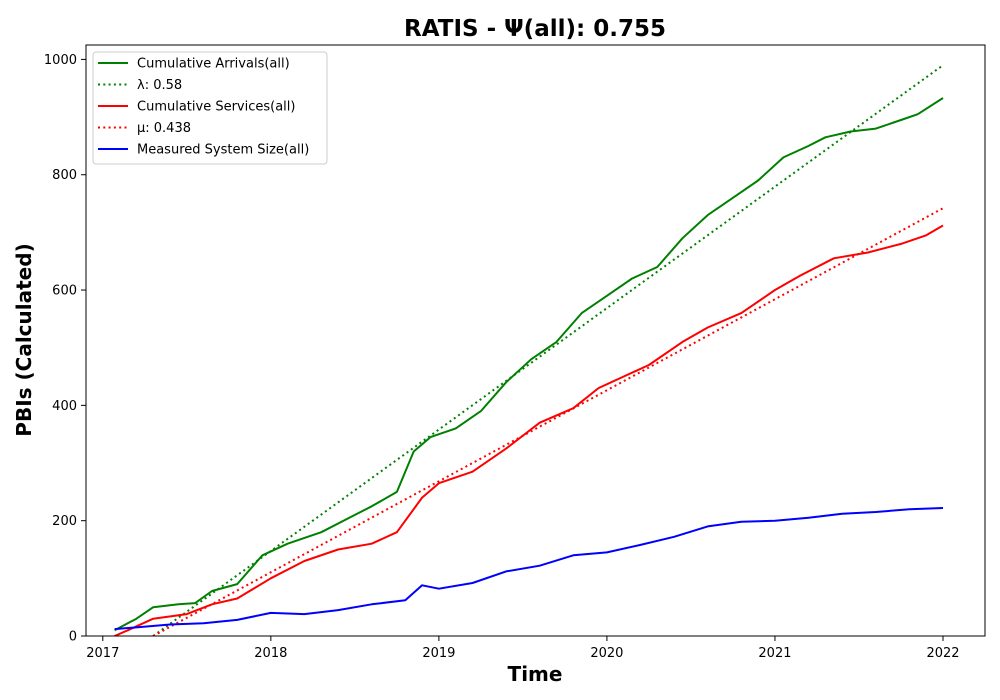 This screenshot has width=1000, height=700. What do you see at coordinates (606, 653) in the screenshot?
I see `x-tick-label: 2020` at bounding box center [606, 653].